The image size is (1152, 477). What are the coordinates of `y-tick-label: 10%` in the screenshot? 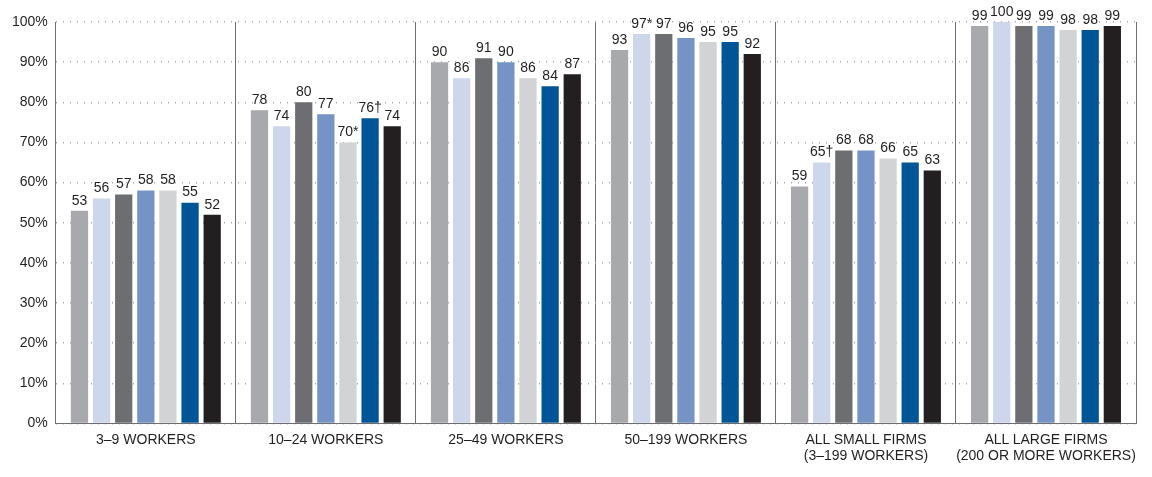 It's located at (33, 382).